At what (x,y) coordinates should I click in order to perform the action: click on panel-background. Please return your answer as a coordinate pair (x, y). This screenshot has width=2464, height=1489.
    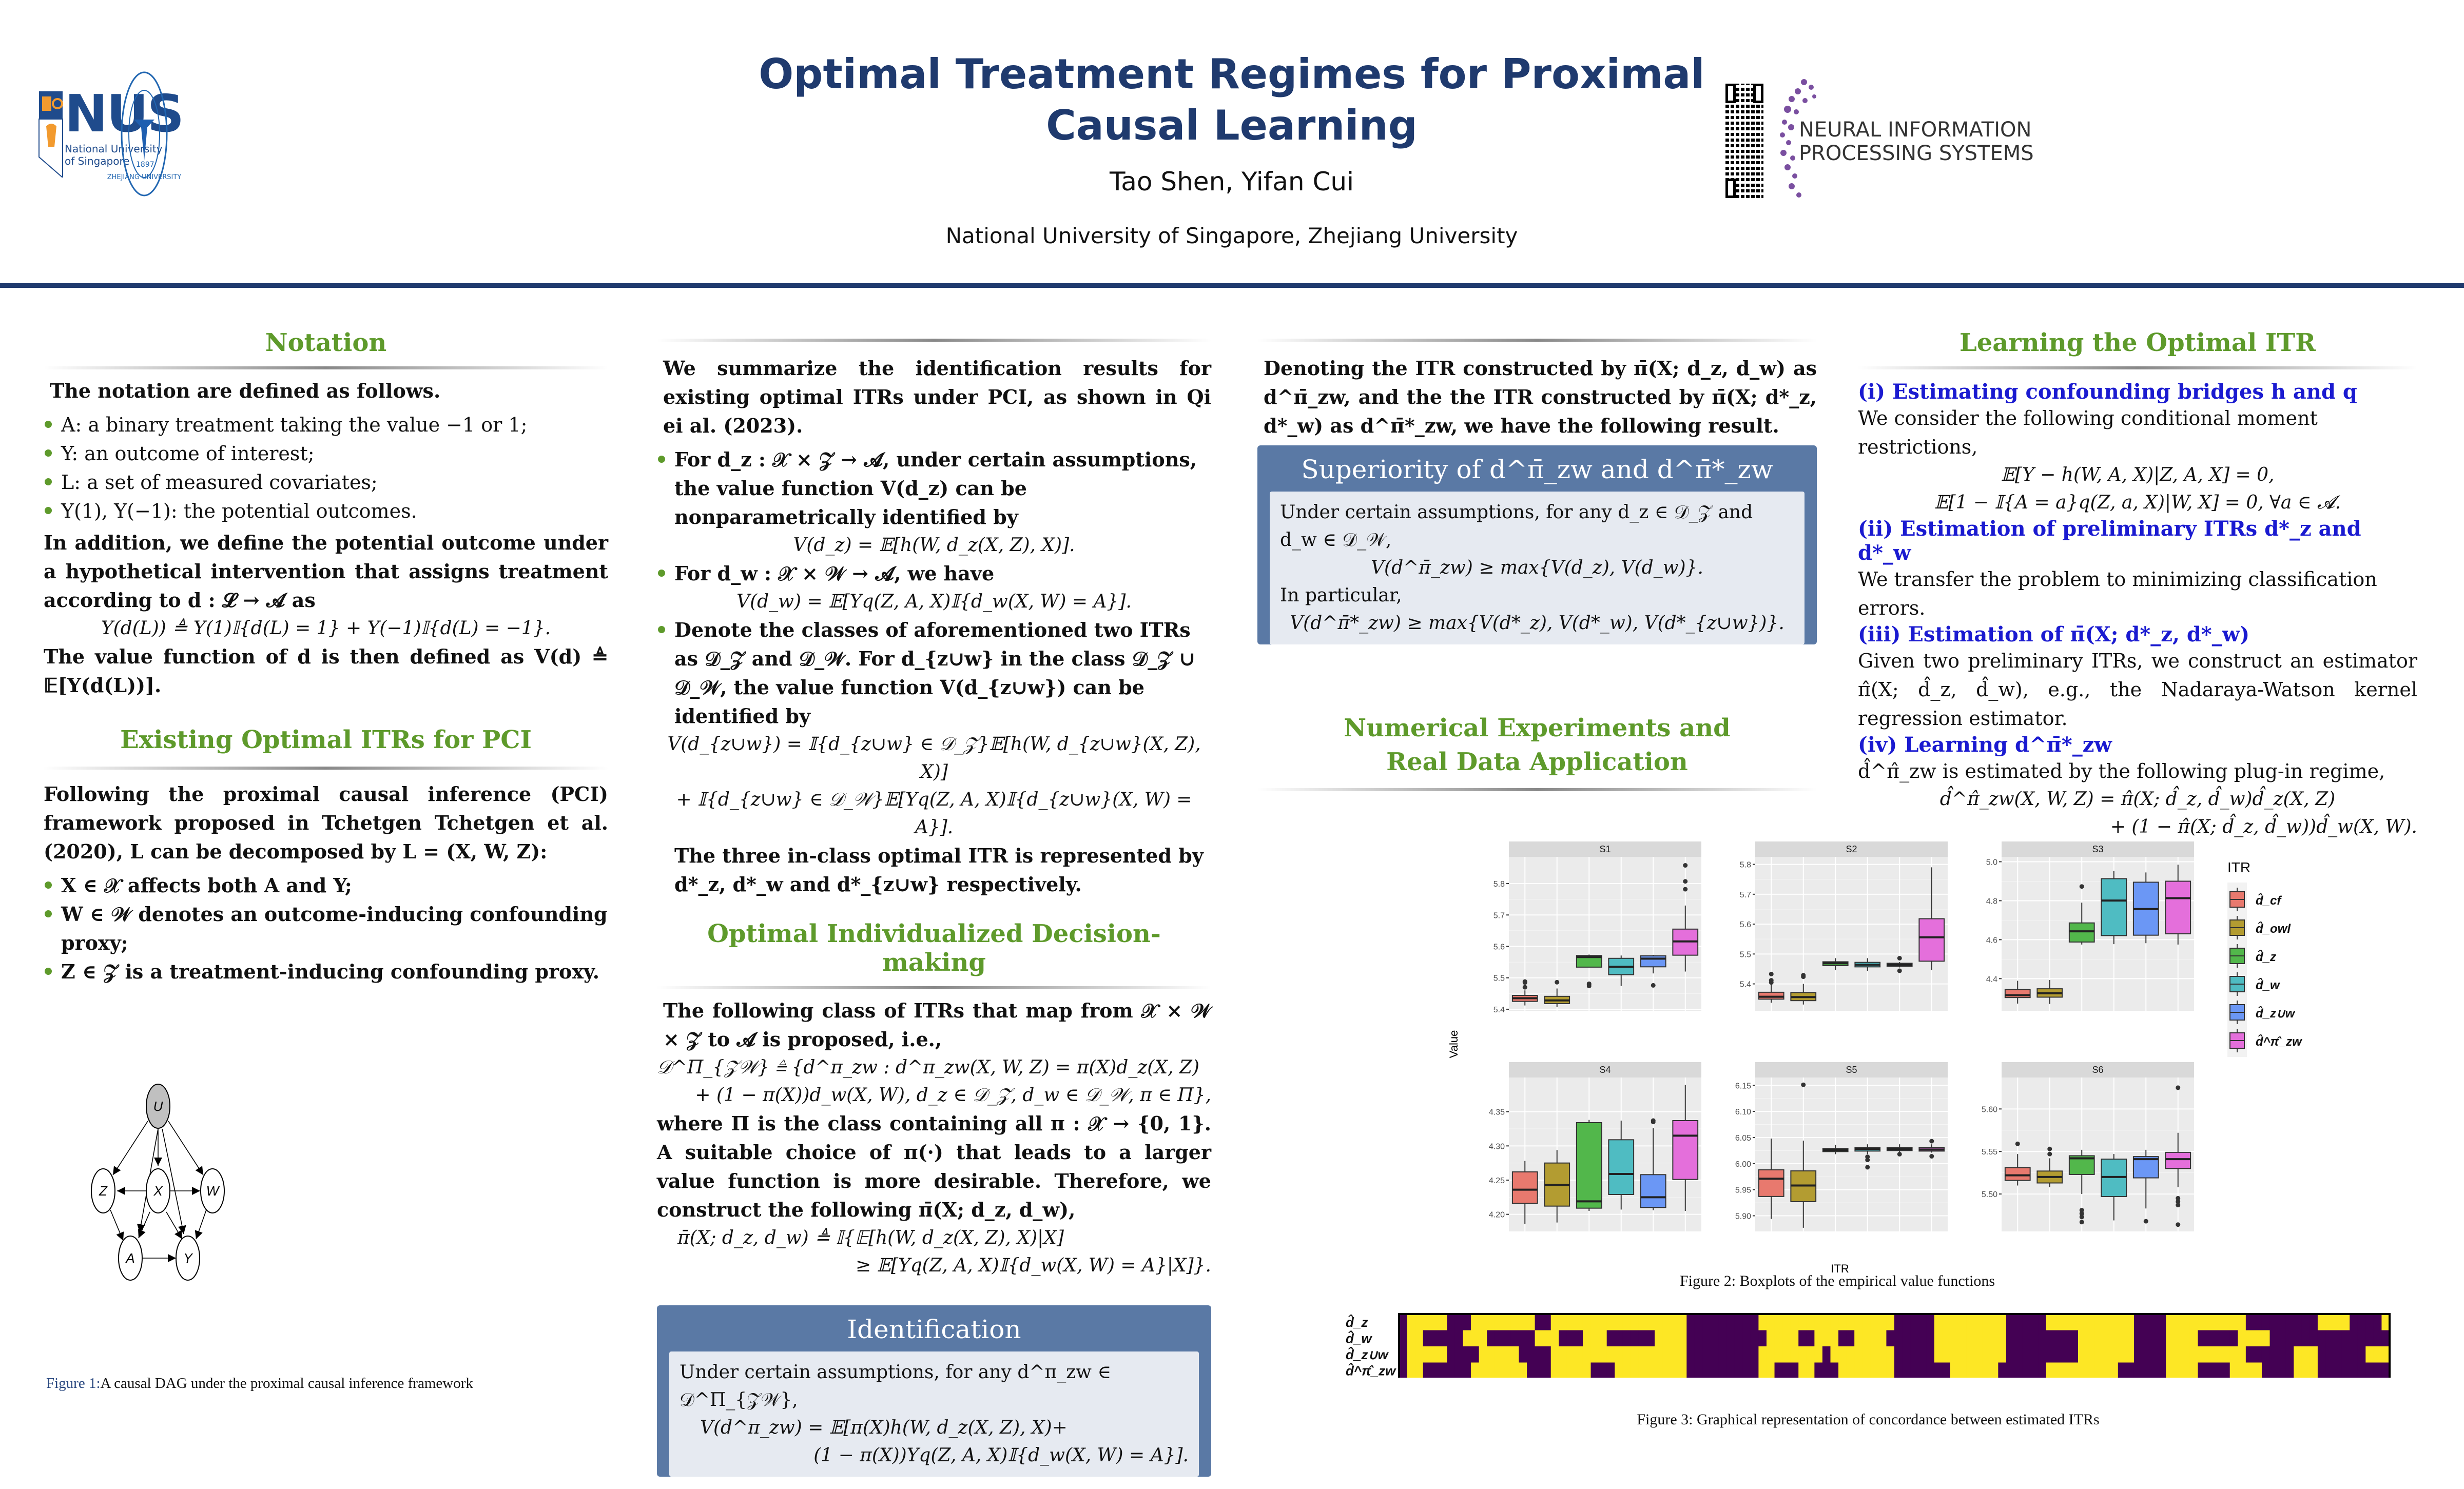
    Looking at the image, I should click on (2098, 1154).